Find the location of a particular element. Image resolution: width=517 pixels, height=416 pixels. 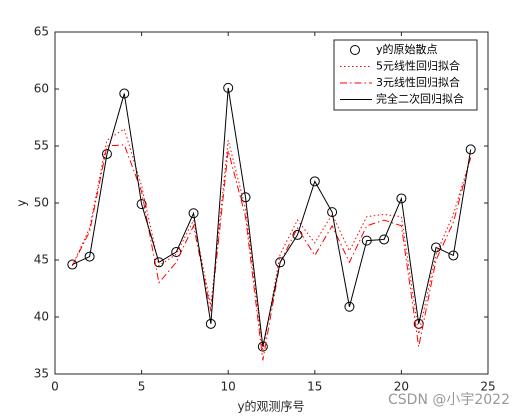

legend-box is located at coordinates (405, 75).